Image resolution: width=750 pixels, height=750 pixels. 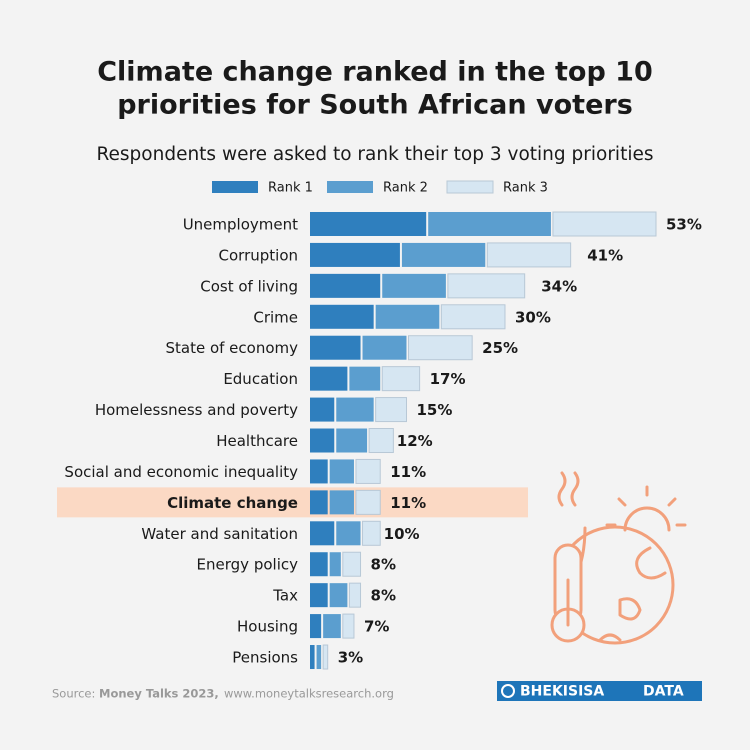 I want to click on legend-label: Rank 3, so click(x=525, y=188).